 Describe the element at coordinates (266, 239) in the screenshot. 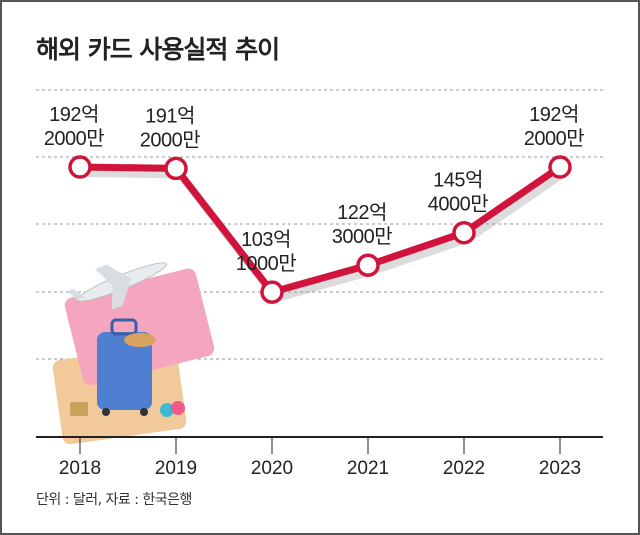

I see `data-label: 103억` at that location.